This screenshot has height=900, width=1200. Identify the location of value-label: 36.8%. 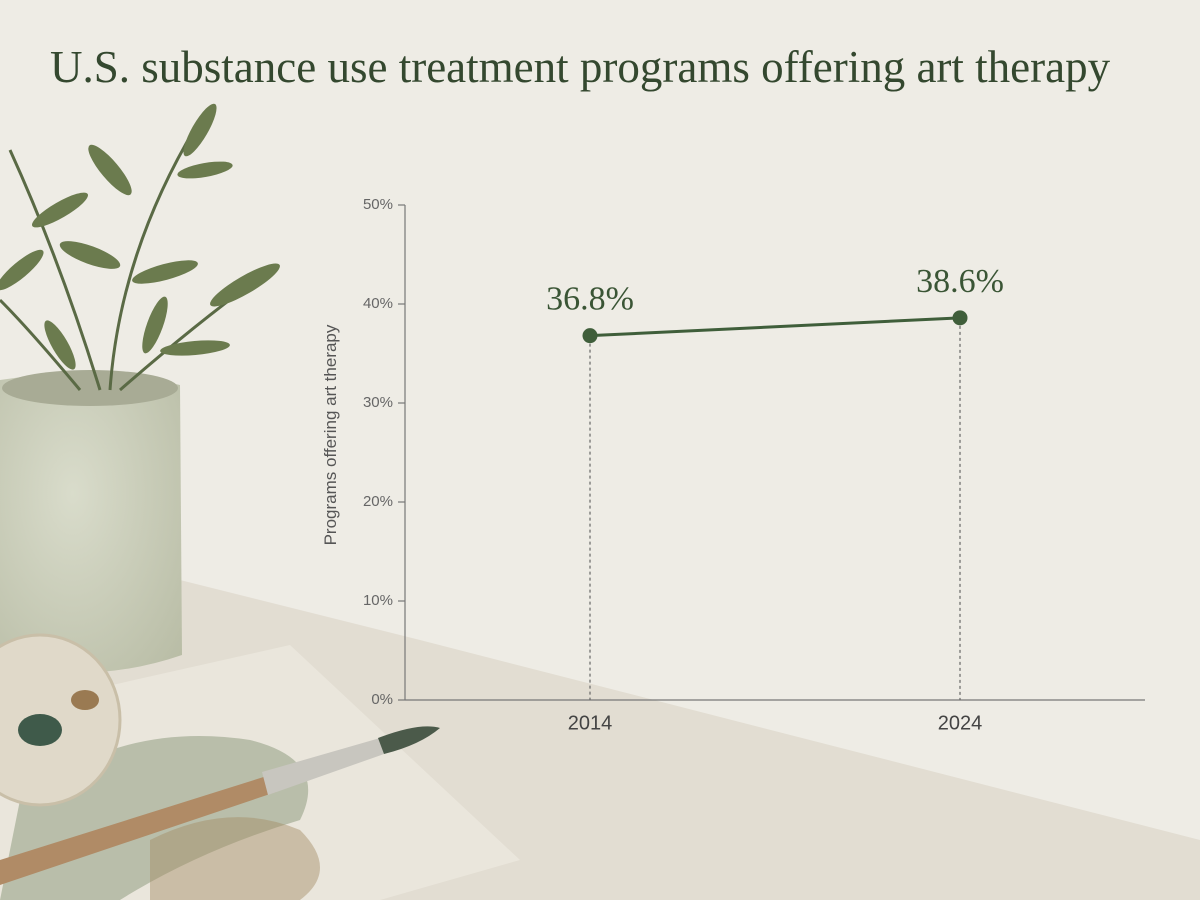
(590, 299).